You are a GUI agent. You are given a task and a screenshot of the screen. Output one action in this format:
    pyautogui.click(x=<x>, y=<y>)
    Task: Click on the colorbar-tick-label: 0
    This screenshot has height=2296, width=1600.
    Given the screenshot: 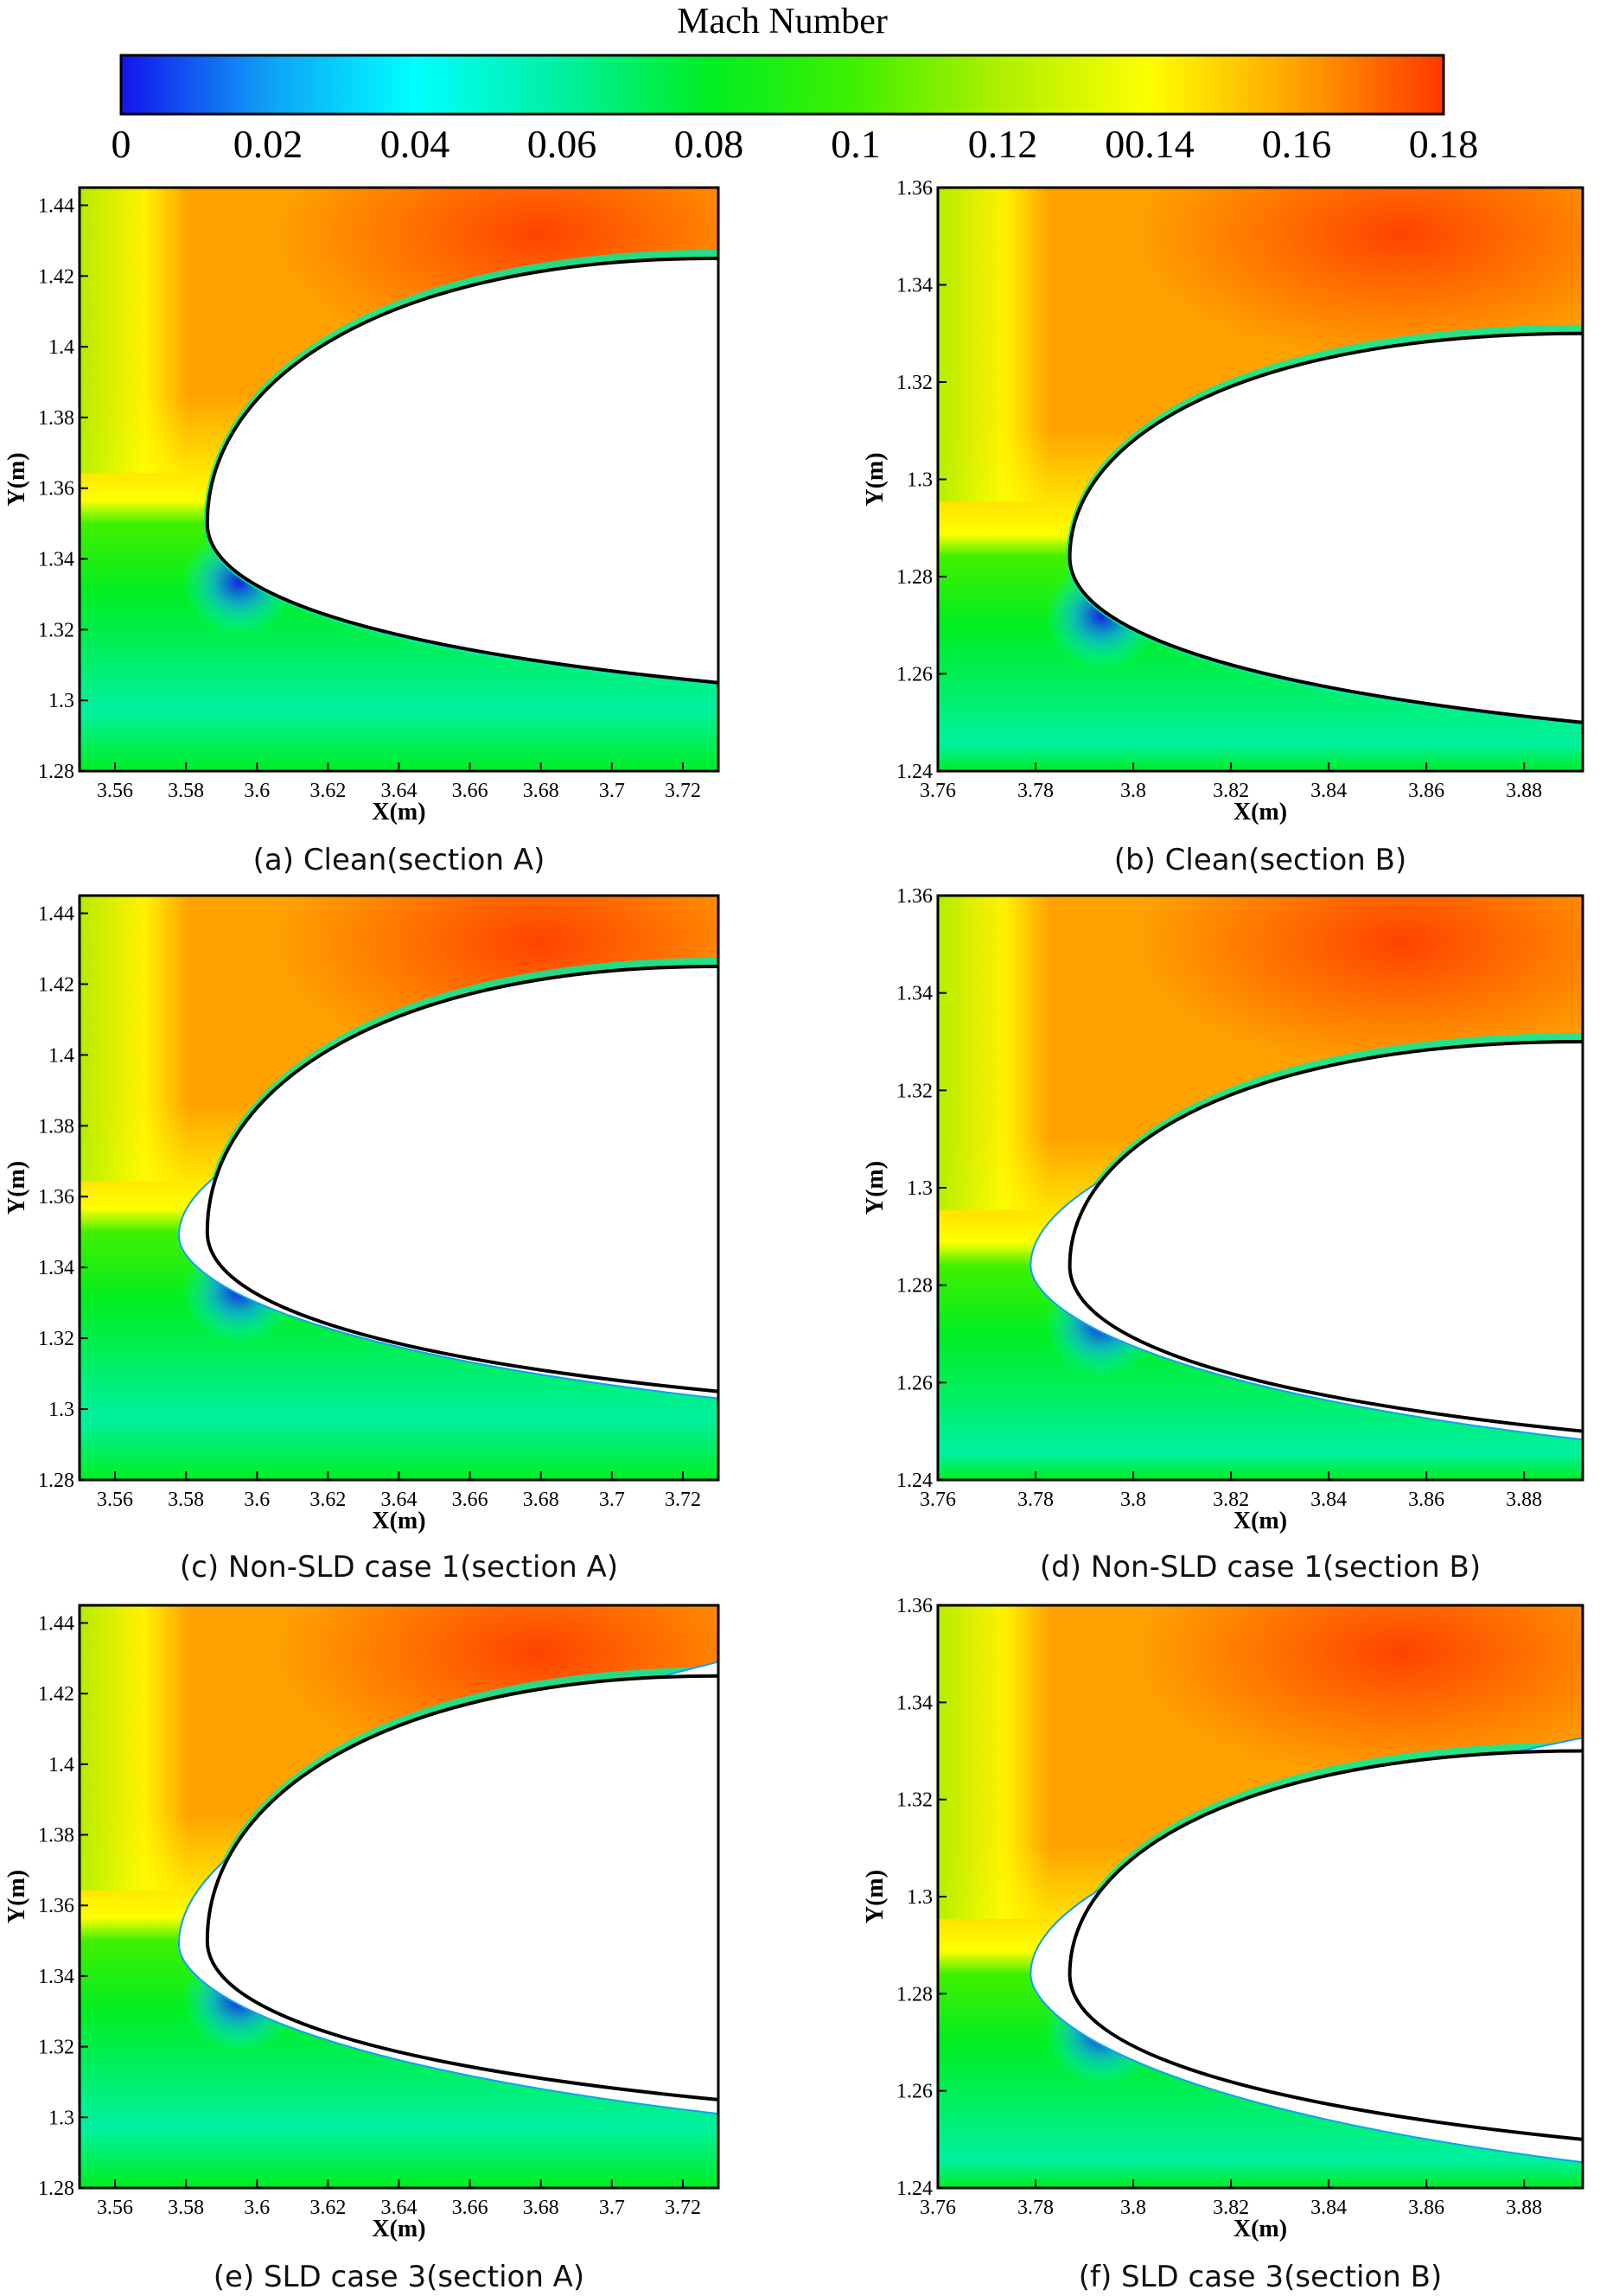 What is the action you would take?
    pyautogui.click(x=121, y=144)
    